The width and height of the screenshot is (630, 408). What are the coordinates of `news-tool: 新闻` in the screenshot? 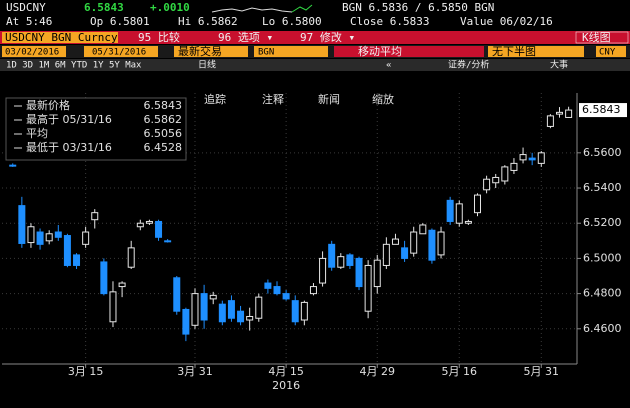 It's located at (329, 99).